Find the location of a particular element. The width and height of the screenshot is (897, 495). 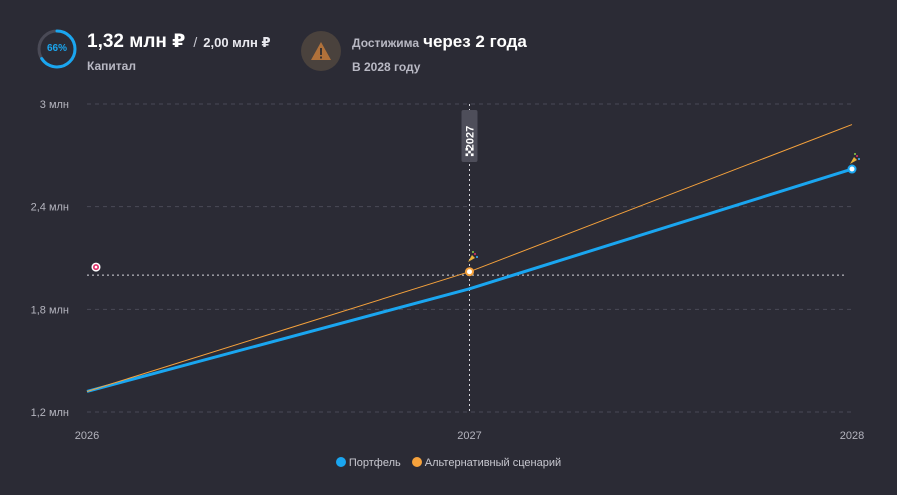

x-tick-label: 2028 is located at coordinates (852, 436).